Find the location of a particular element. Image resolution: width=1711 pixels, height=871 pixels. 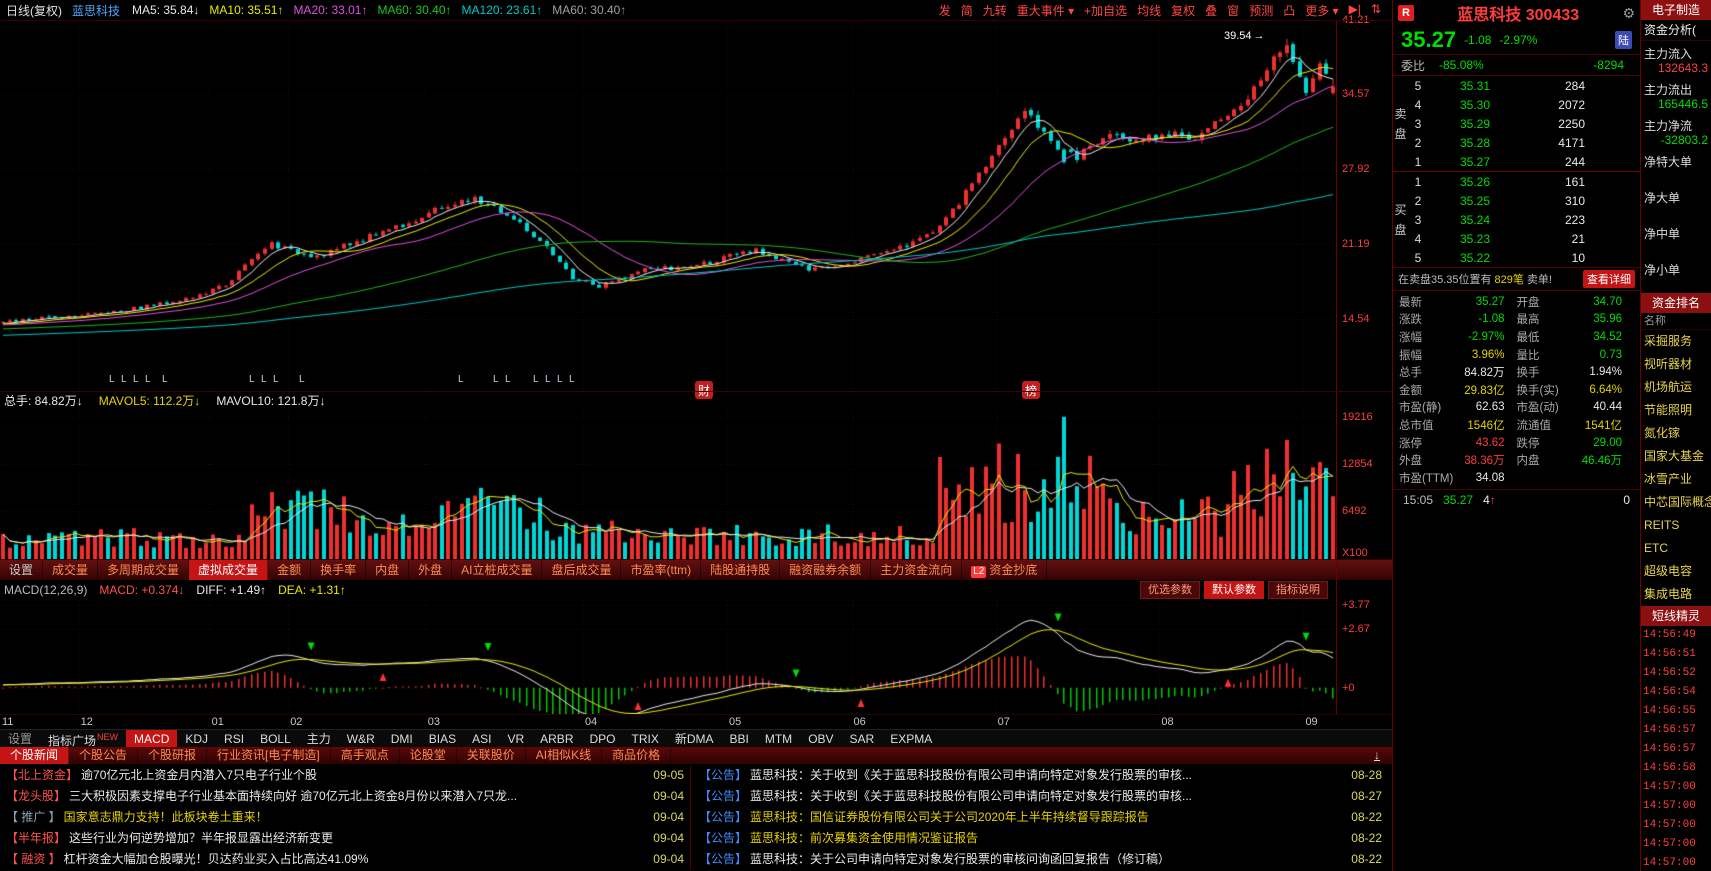

news-item: 【 融资 】杠杆资金大幅加仓股曝光！贝达药业买入占比高达41.09% 09-04 is located at coordinates (345, 859).